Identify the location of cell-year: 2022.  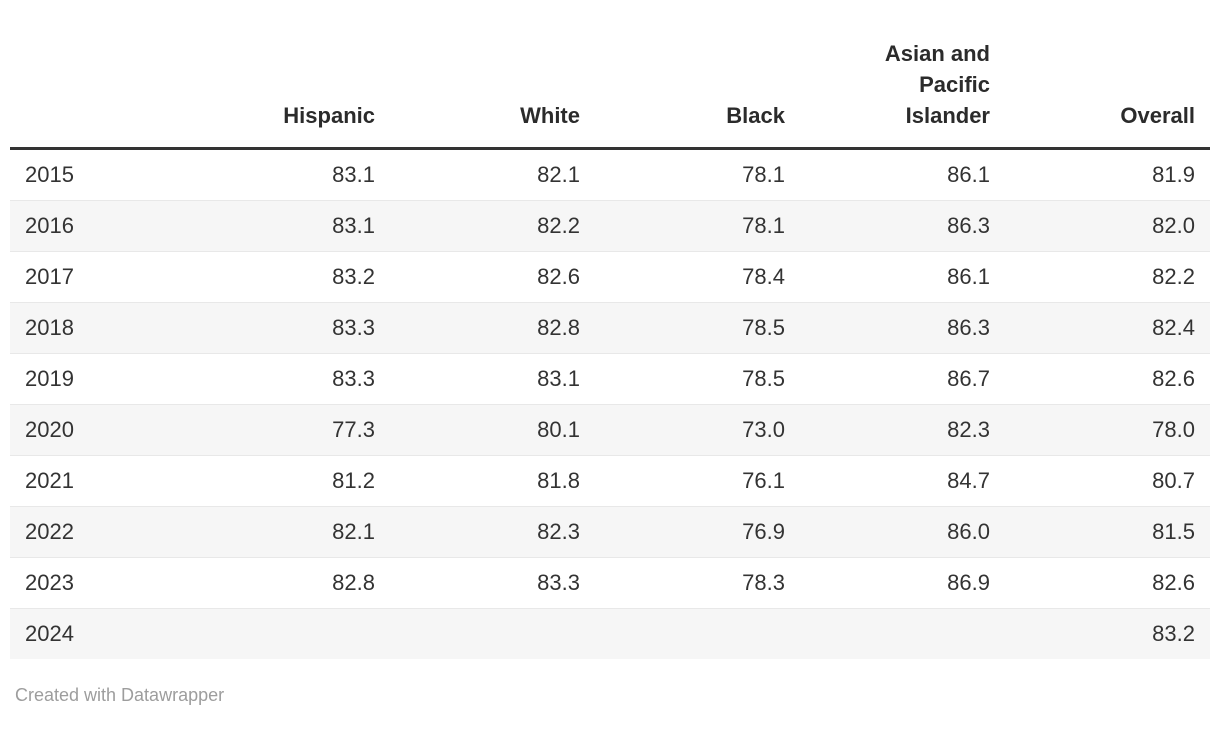
(97, 531).